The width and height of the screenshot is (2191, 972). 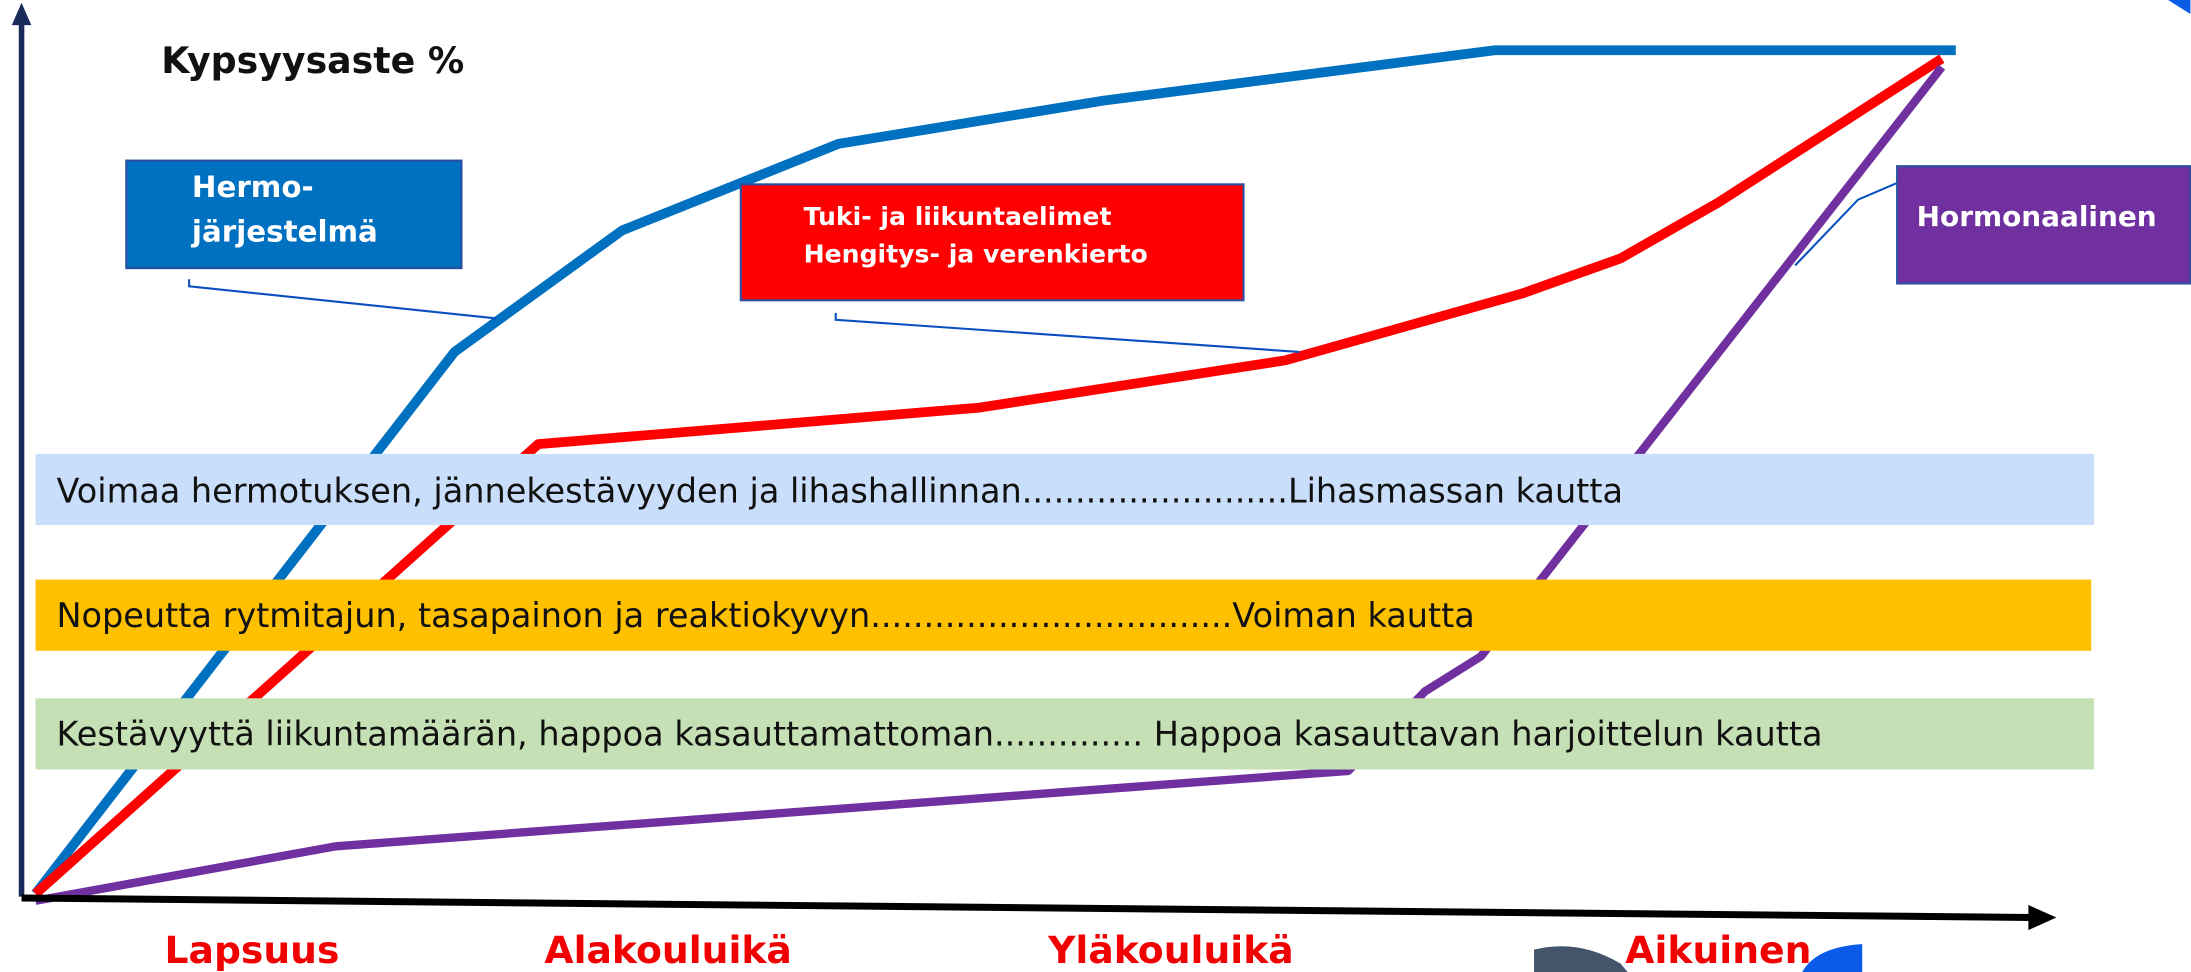 I want to click on x-axis, so click(x=1027, y=908).